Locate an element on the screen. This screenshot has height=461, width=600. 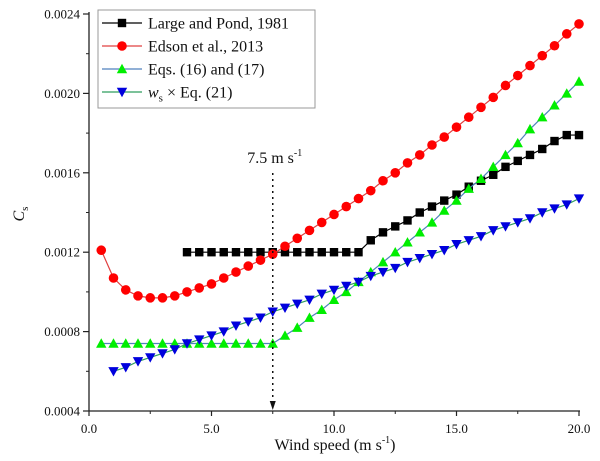
annotation-arrow-icon is located at coordinates (272, 405).